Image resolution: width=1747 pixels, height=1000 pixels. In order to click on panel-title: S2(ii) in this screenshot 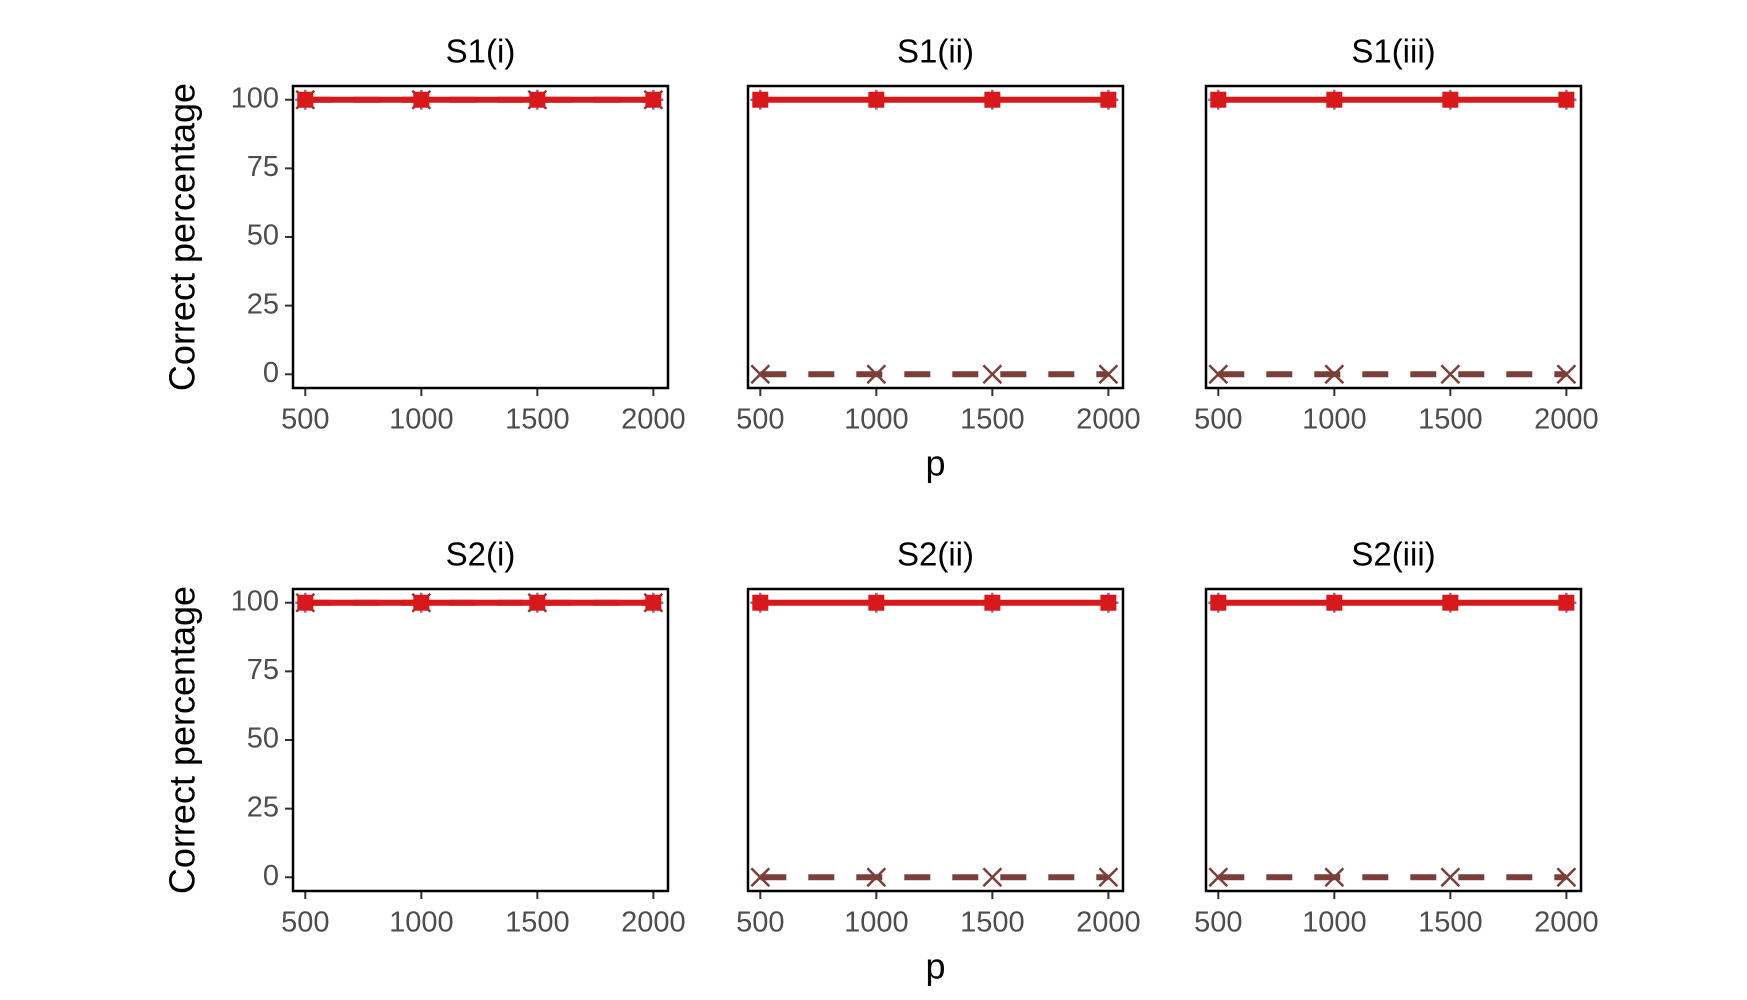, I will do `click(935, 554)`.